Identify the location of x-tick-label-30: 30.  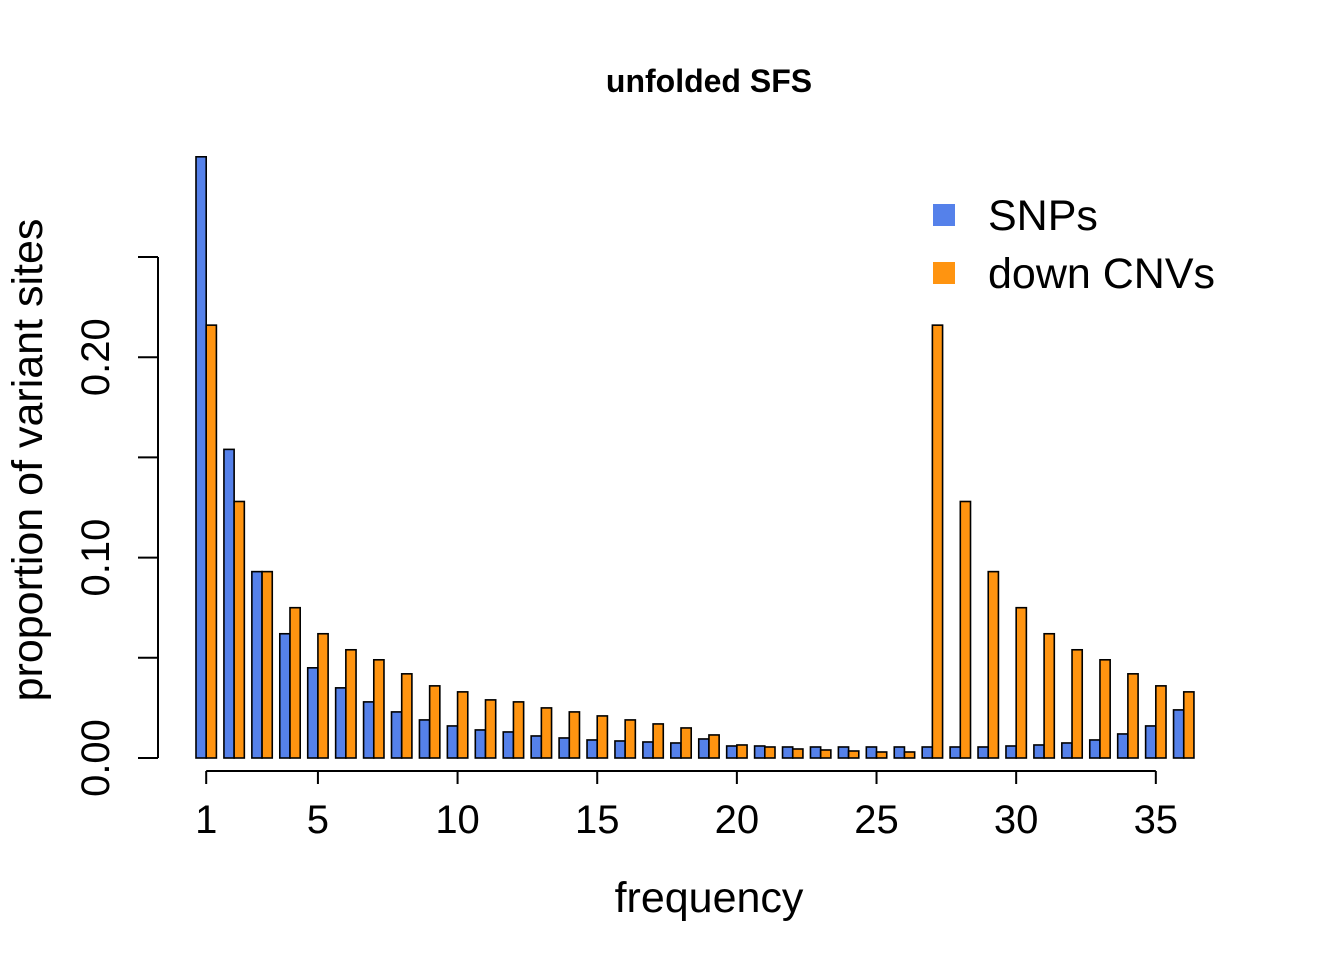
(1016, 820).